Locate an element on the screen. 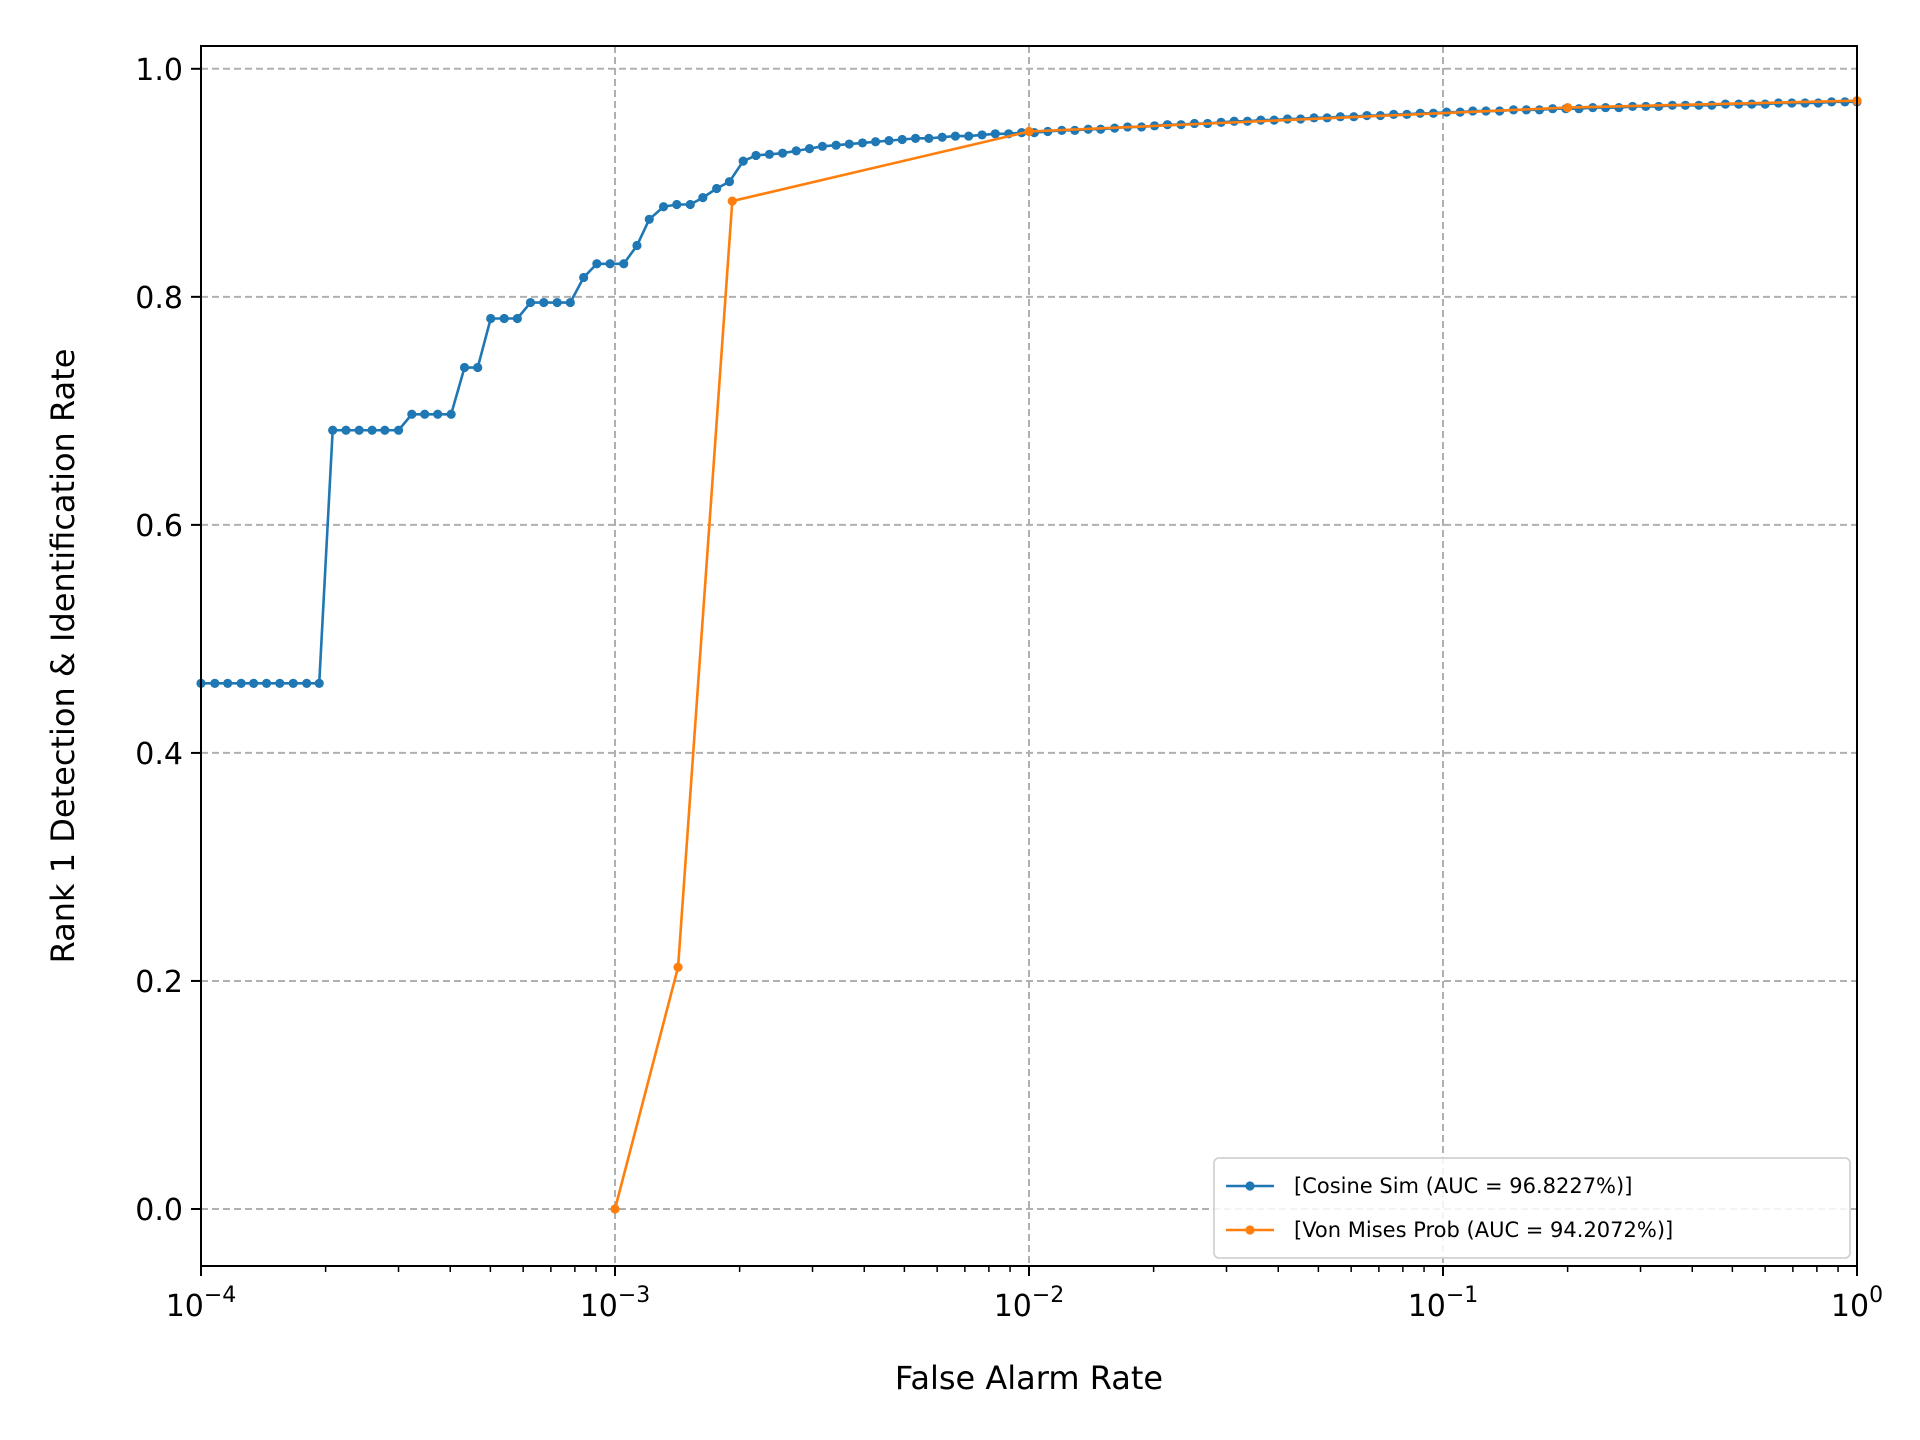  x-tick-label: 10⁻³ is located at coordinates (615, 1303).